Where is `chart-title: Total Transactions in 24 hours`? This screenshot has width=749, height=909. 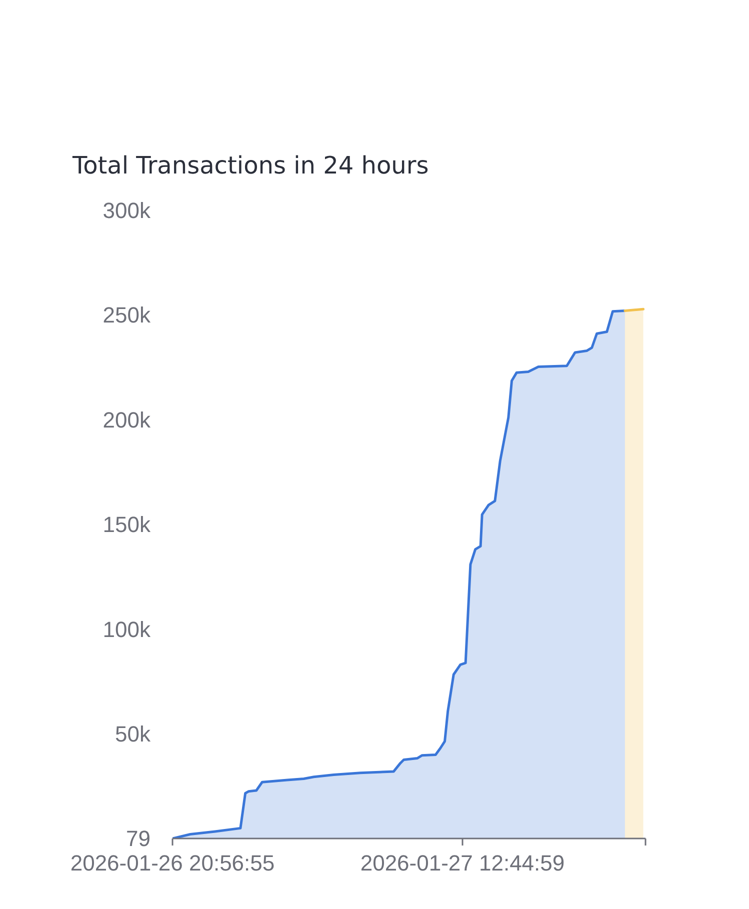 chart-title: Total Transactions in 24 hours is located at coordinates (250, 166).